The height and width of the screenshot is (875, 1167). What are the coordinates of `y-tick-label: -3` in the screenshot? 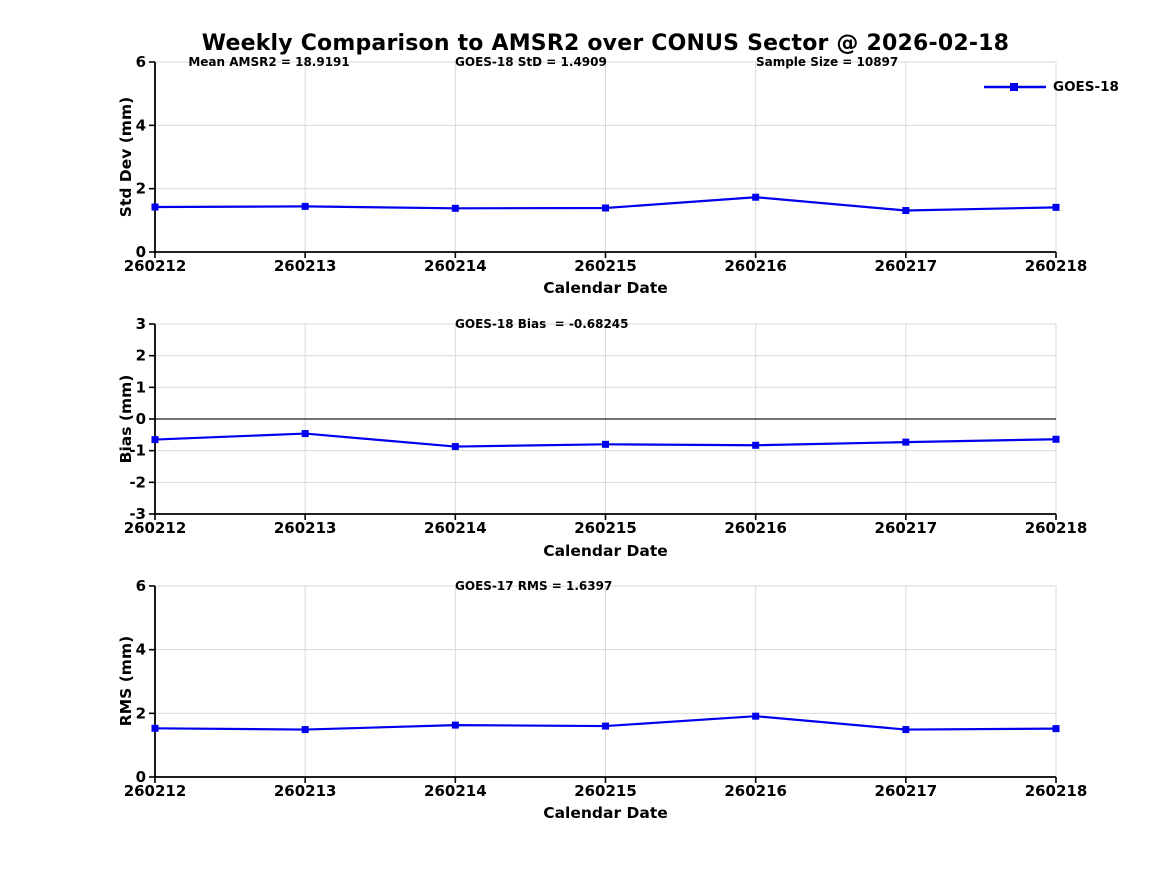 It's located at (137, 514).